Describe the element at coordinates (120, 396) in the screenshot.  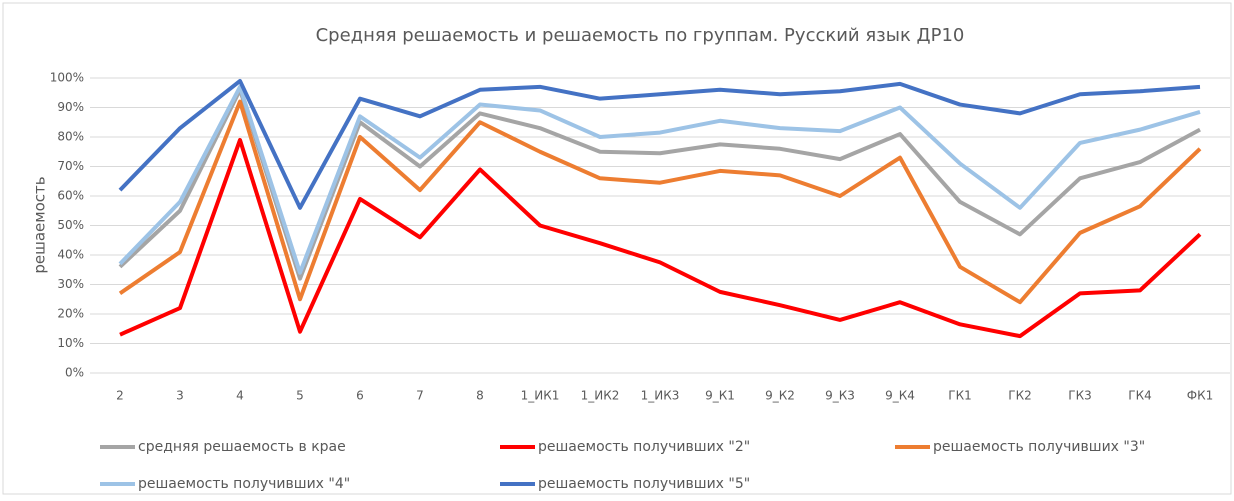
I see `x-tick-label: 2` at that location.